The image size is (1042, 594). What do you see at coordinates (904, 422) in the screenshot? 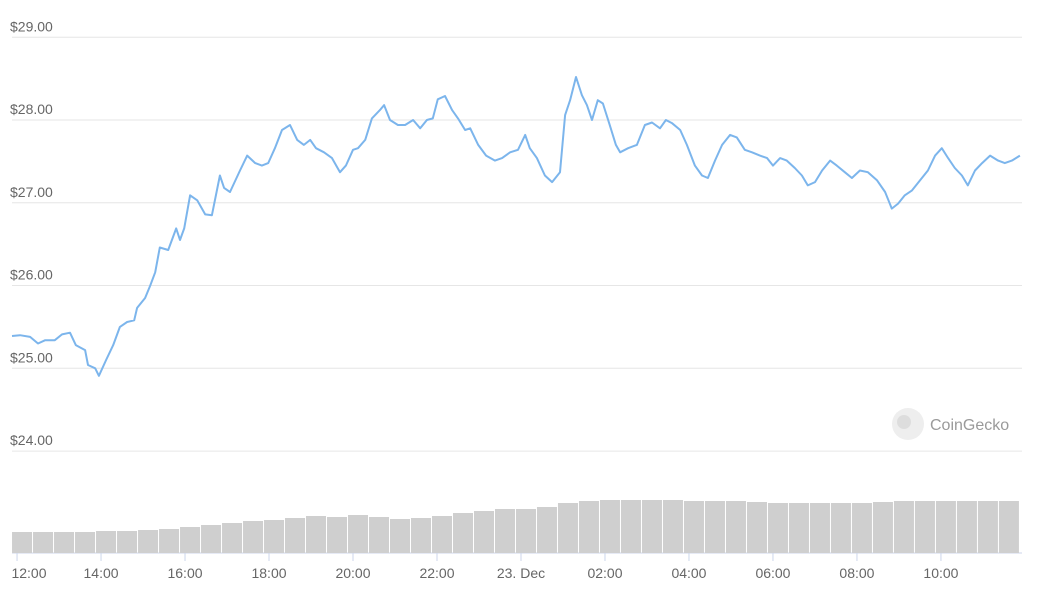
I see `watermark-icon` at bounding box center [904, 422].